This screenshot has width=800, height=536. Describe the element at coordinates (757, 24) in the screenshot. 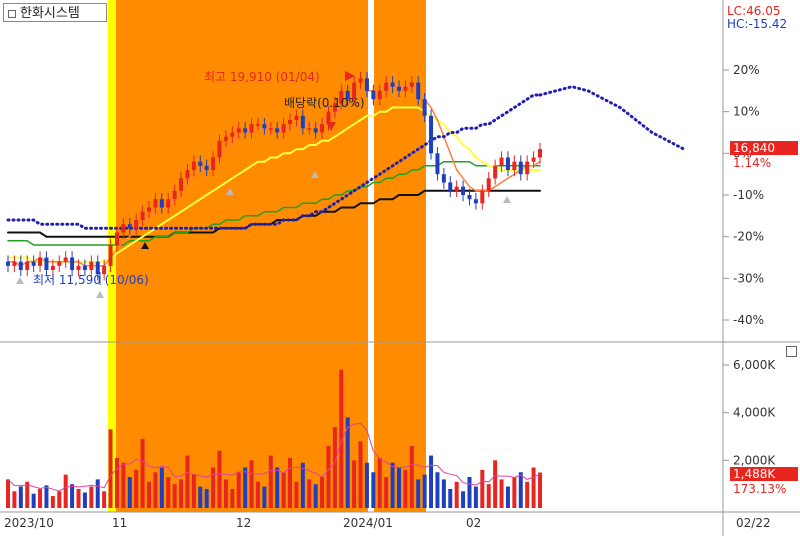

I see `hc-label: HC:-15.42` at that location.